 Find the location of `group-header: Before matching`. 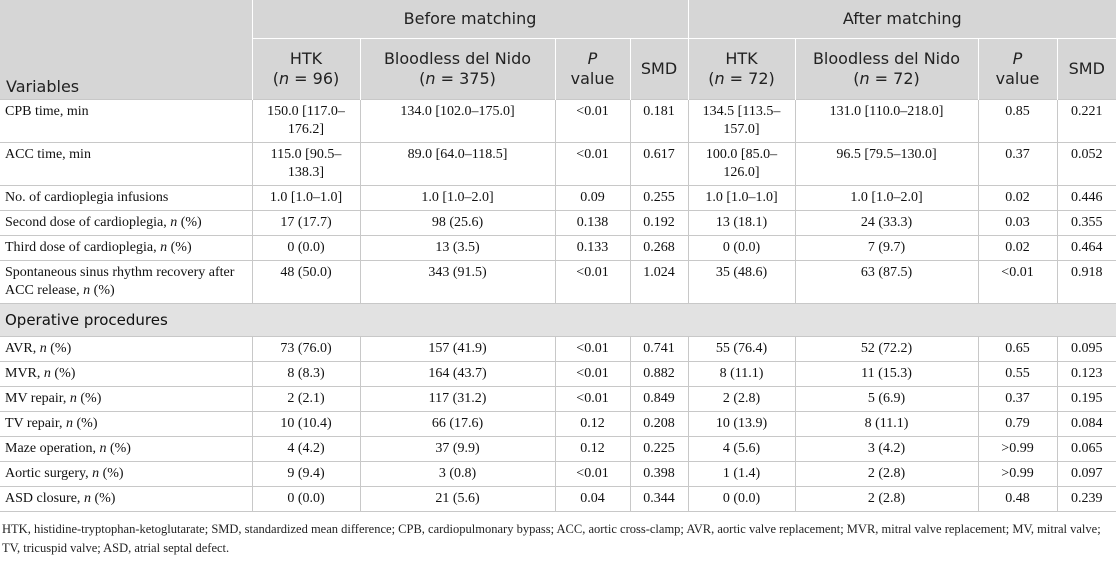

group-header: Before matching is located at coordinates (469, 19).